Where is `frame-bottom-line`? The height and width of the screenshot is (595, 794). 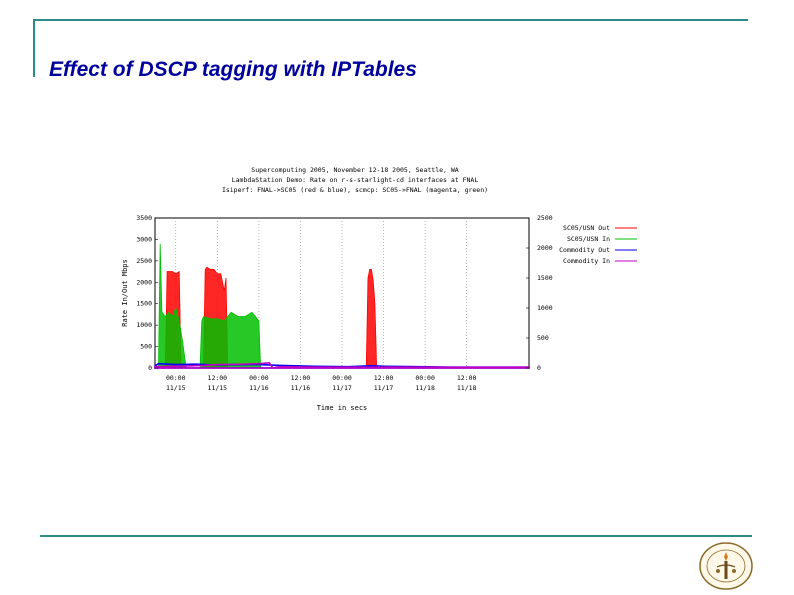 frame-bottom-line is located at coordinates (396, 536).